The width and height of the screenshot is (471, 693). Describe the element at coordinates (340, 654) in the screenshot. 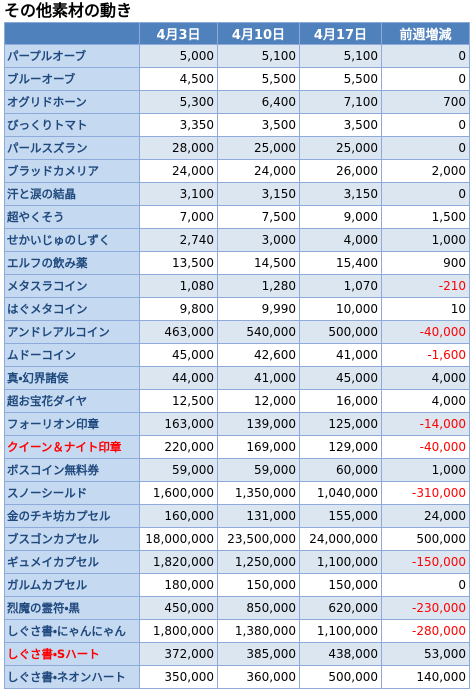

I see `value-cell: 438,000` at that location.